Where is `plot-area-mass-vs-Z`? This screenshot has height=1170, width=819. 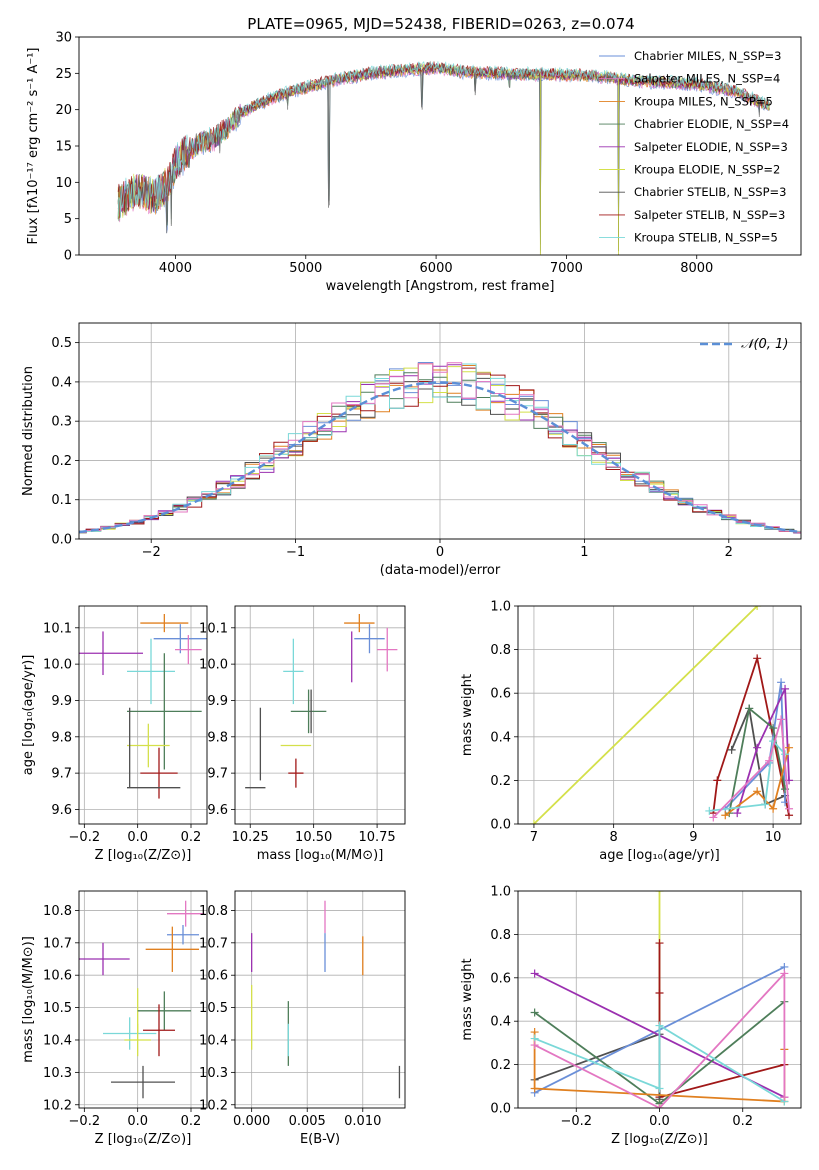 plot-area-mass-vs-Z is located at coordinates (142, 999).